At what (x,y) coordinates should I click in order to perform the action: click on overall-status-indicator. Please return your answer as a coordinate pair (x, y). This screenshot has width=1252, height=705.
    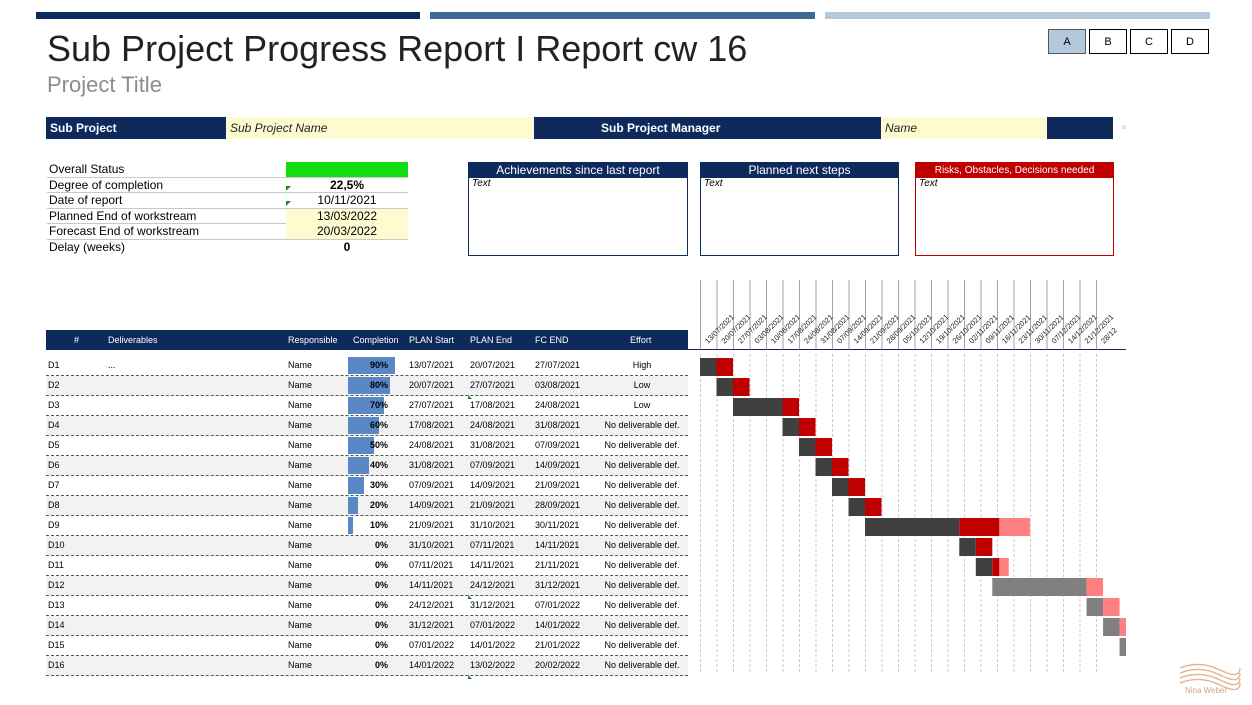
    Looking at the image, I should click on (347, 169).